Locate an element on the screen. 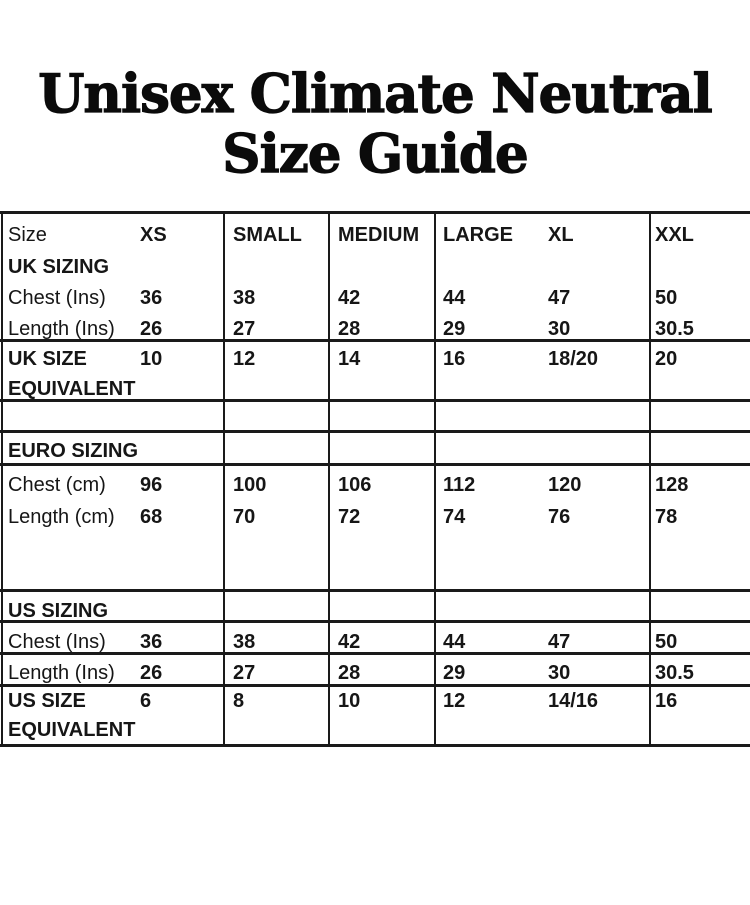 This screenshot has height=905, width=750. us-sizing-section-row: US SIZING is located at coordinates (375, 611).